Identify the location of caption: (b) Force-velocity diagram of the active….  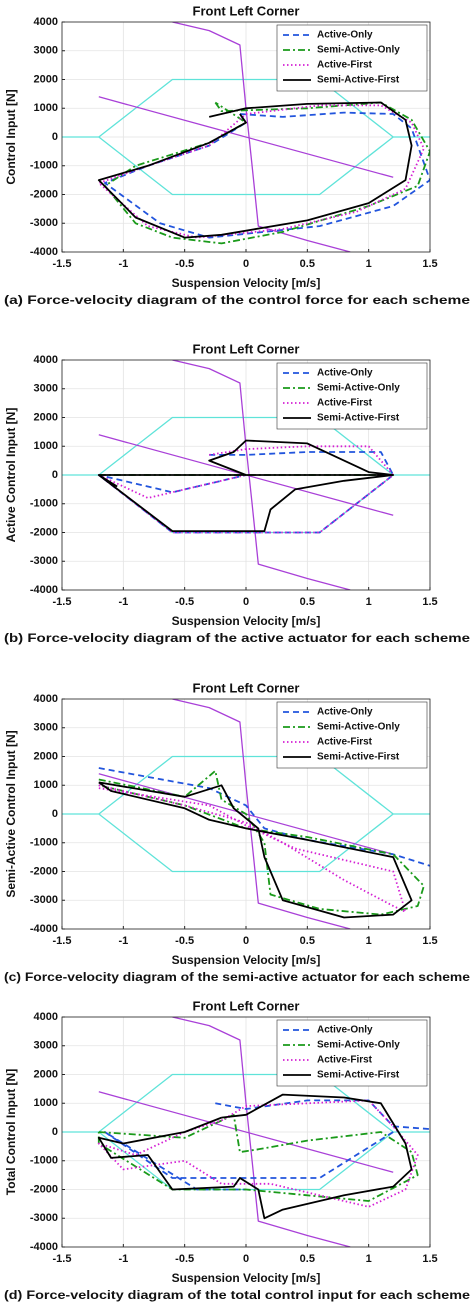
(237, 639).